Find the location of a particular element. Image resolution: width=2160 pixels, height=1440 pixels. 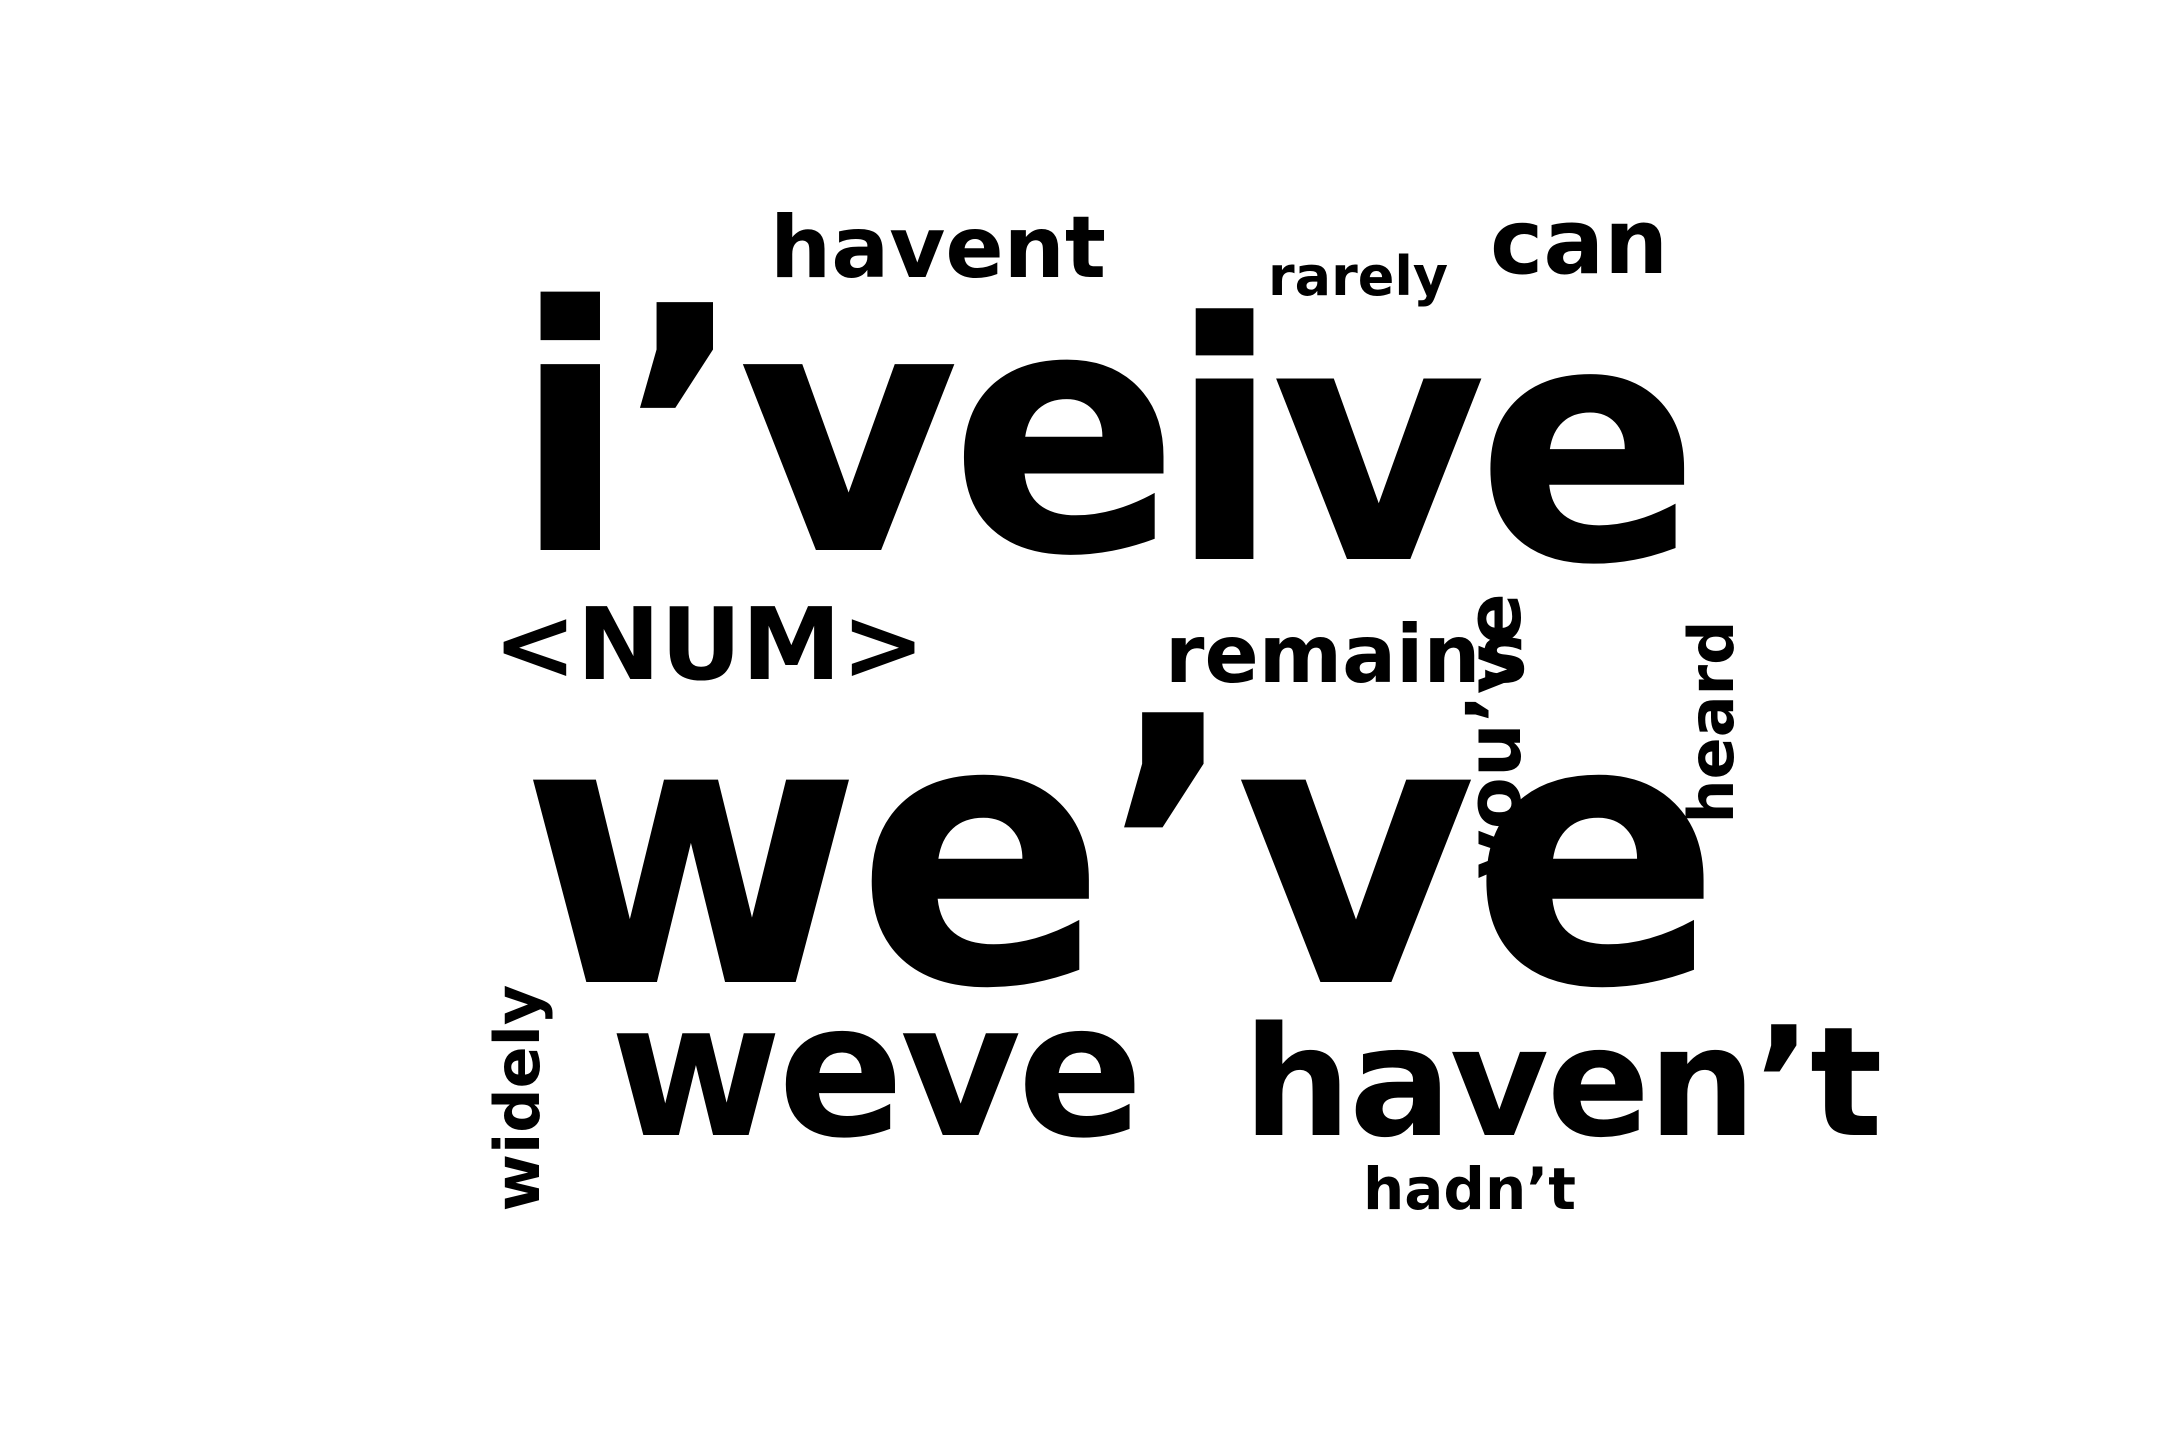

word-ive: ive is located at coordinates (1434, 445).